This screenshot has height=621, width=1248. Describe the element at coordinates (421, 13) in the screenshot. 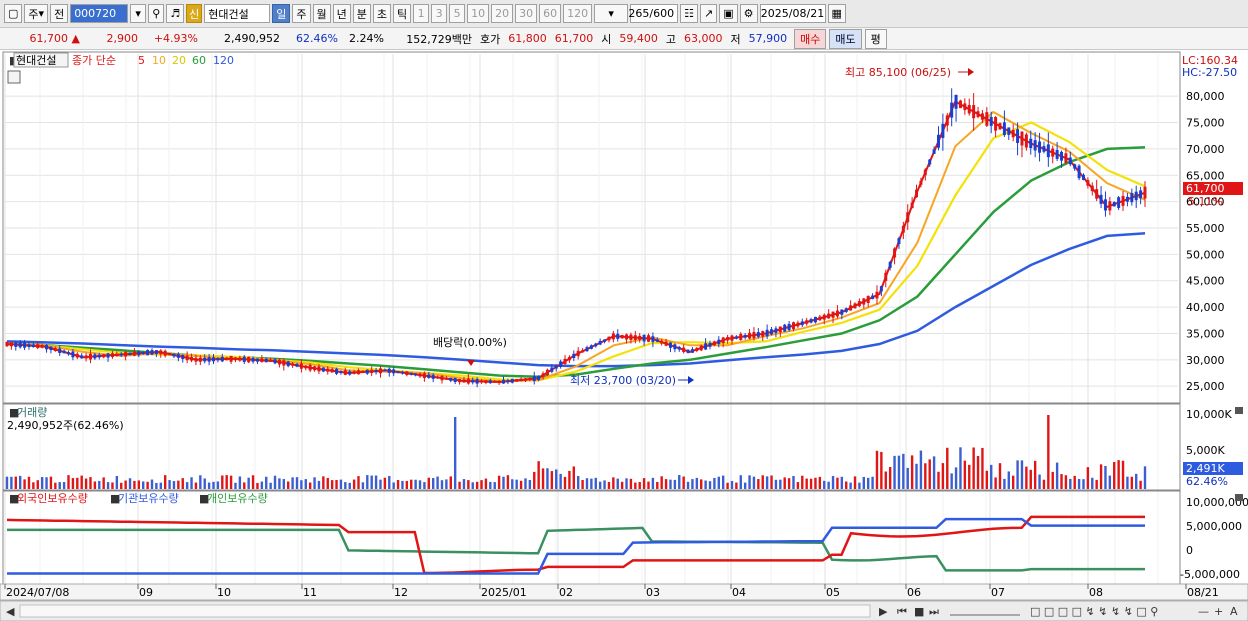

I see `interval-1: 1` at that location.